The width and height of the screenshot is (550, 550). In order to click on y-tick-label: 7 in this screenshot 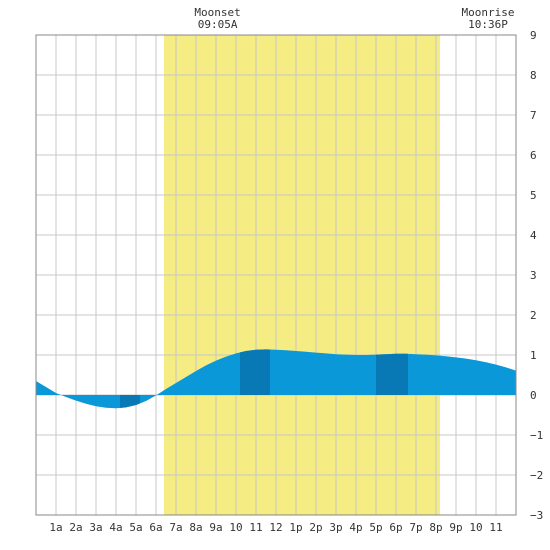, I will do `click(533, 115)`.